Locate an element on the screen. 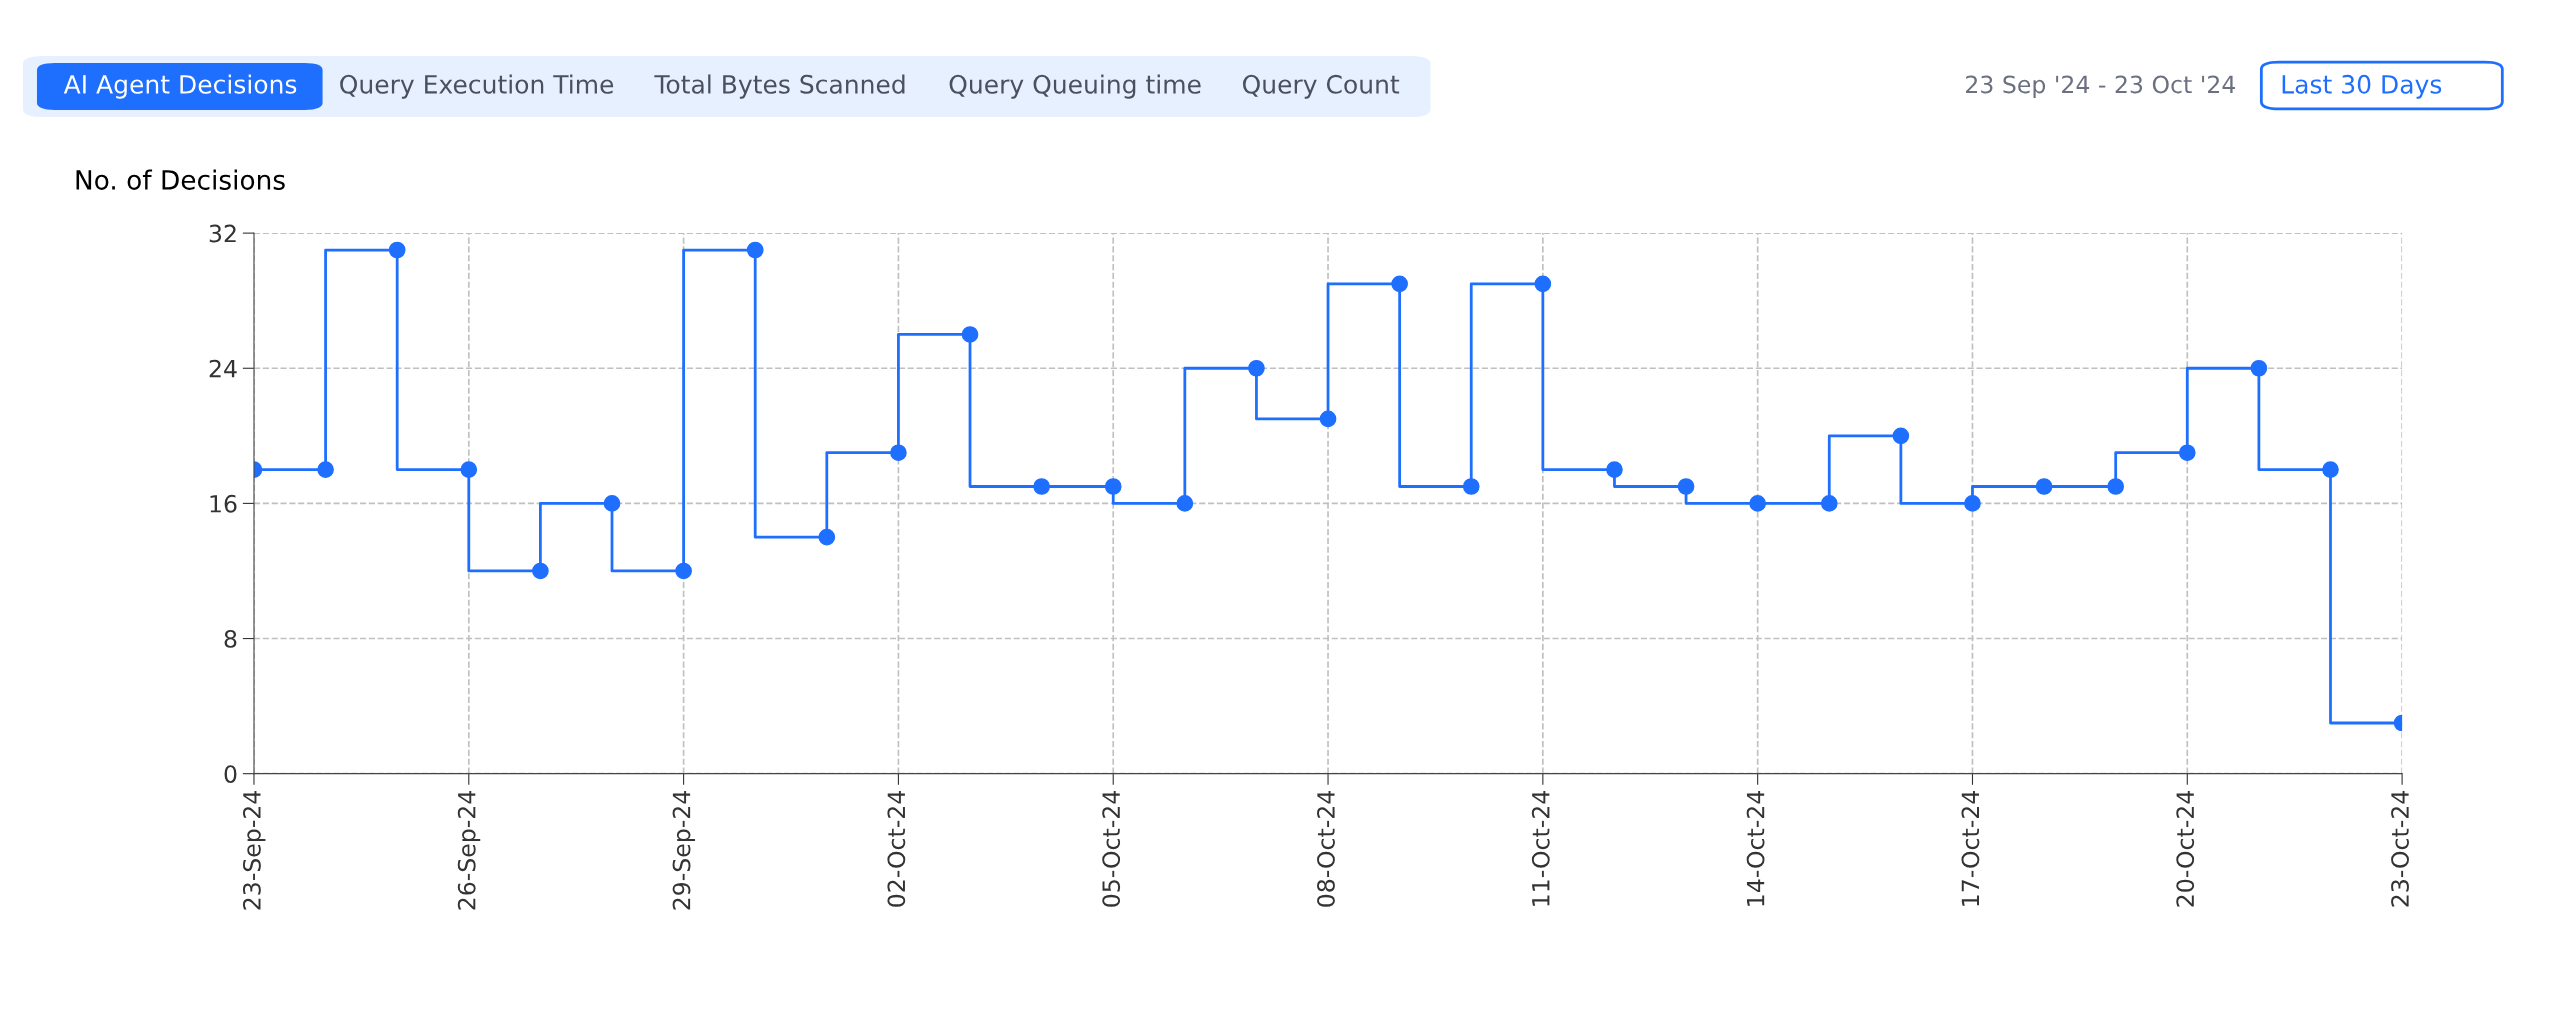  y-tick-label: 0 is located at coordinates (230, 774).